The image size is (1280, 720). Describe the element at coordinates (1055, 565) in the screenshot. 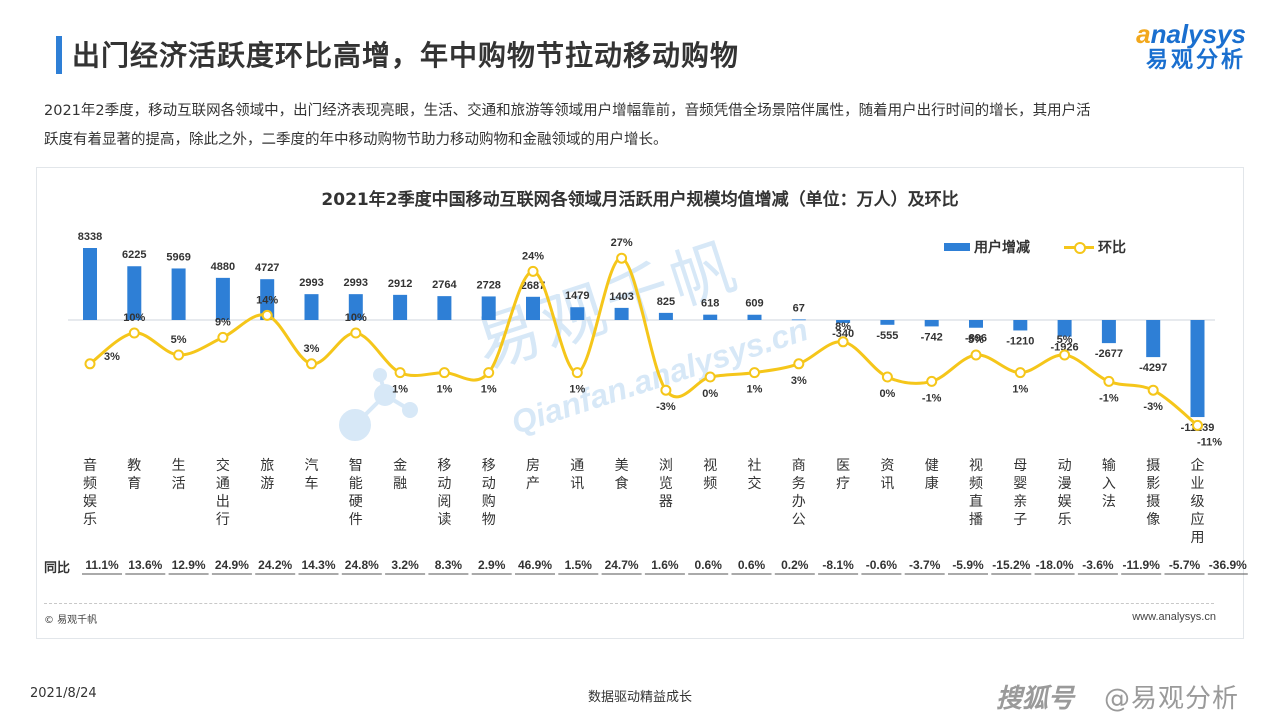

I see `yoy-value-22: -18.0%` at that location.